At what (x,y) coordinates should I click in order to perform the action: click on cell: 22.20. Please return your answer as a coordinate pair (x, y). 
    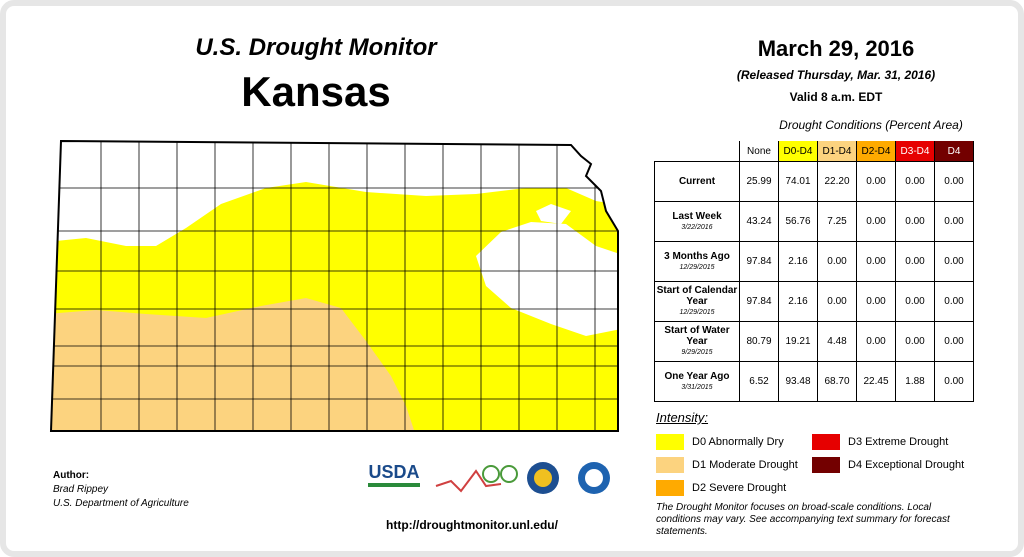
    Looking at the image, I should click on (837, 181).